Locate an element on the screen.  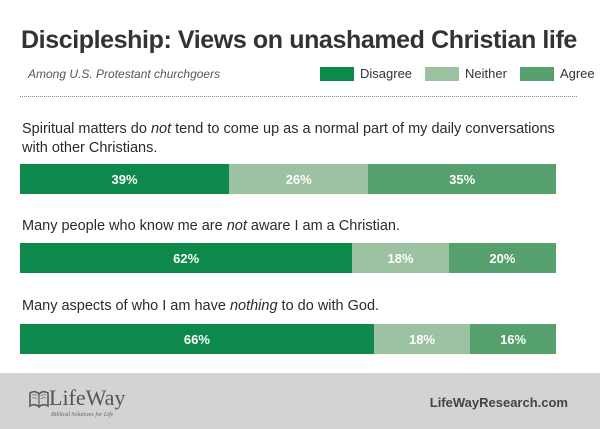
website-link: LifeWayResearch.com is located at coordinates (498, 402).